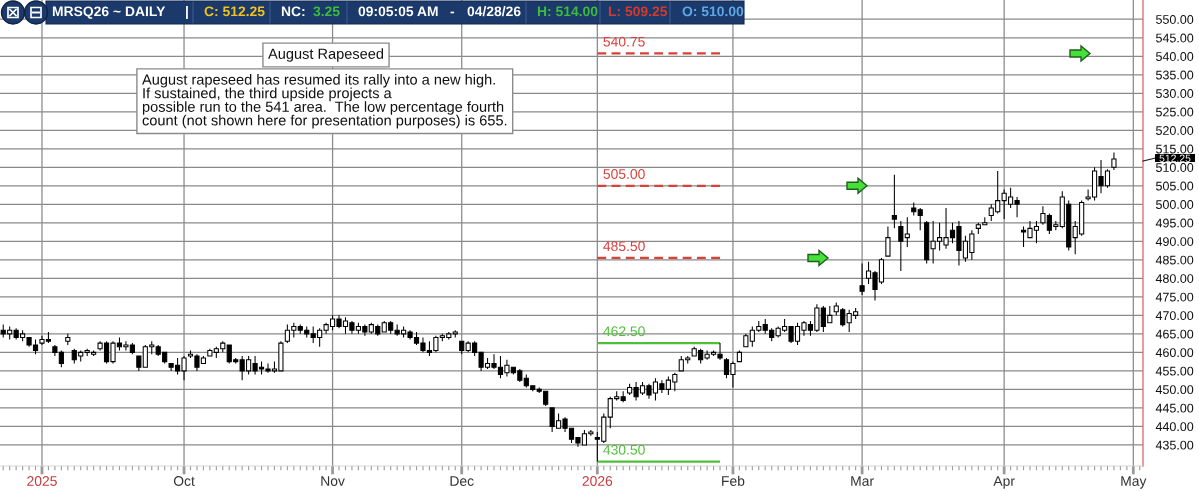 The height and width of the screenshot is (491, 1199). Describe the element at coordinates (1134, 482) in the screenshot. I see `x-tick-label: May` at that location.